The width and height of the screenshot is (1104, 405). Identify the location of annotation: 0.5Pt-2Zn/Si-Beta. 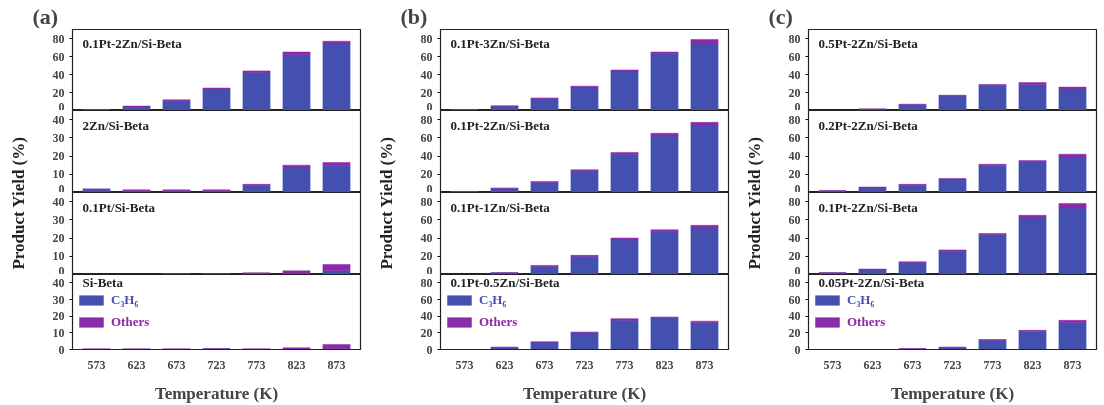
(868, 43).